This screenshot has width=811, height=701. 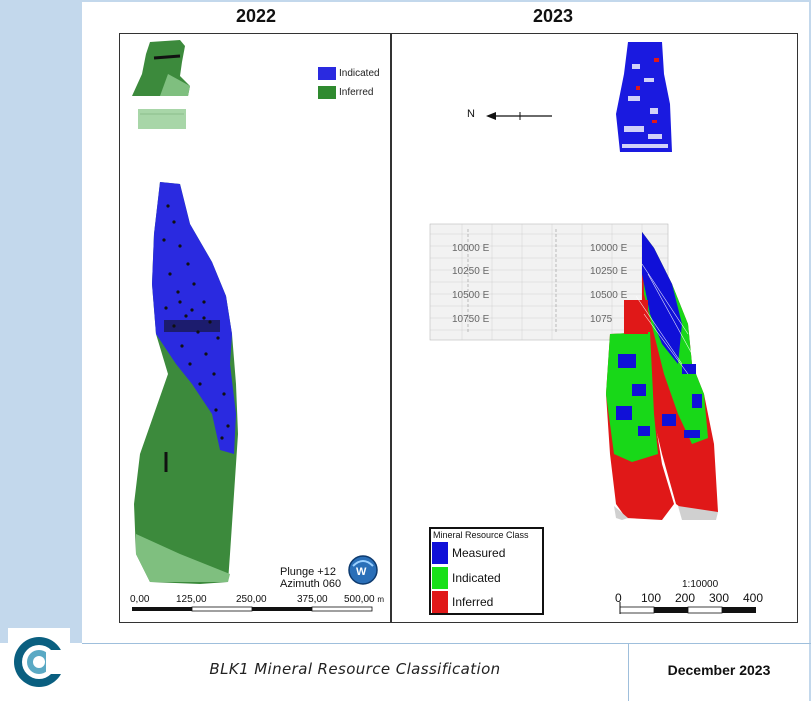 I want to click on orientation-label: Plunge +12 Azimuth 060, so click(x=310, y=578).